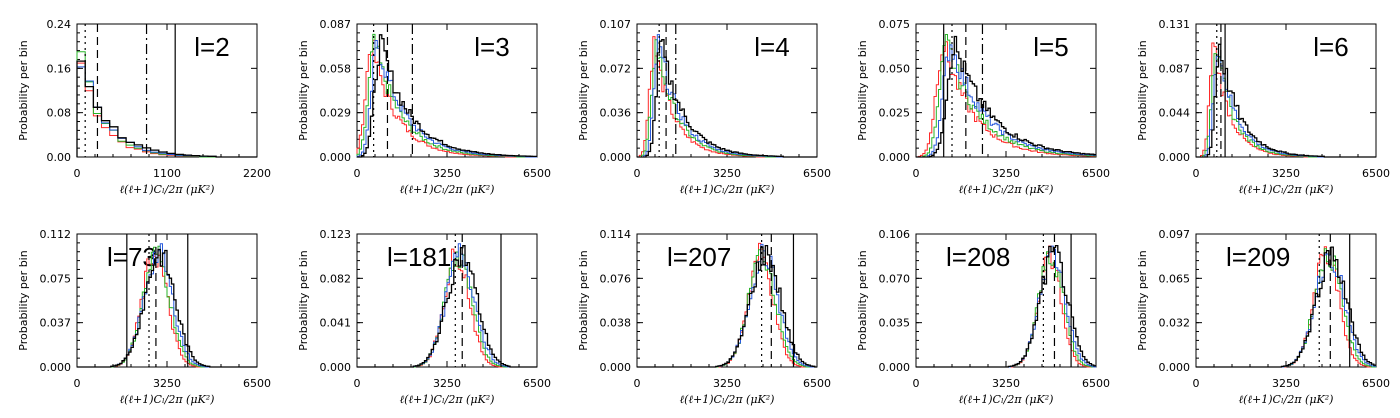 The height and width of the screenshot is (418, 1400). I want to click on y-tick-label: 0.025, so click(895, 113).